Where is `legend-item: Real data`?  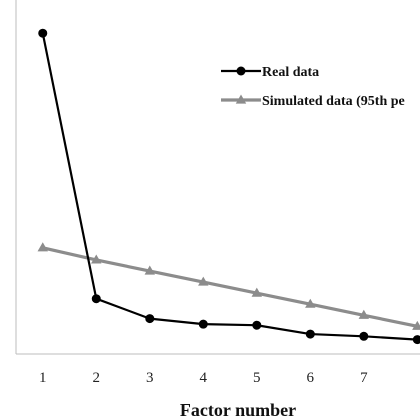 legend-item: Real data is located at coordinates (270, 72).